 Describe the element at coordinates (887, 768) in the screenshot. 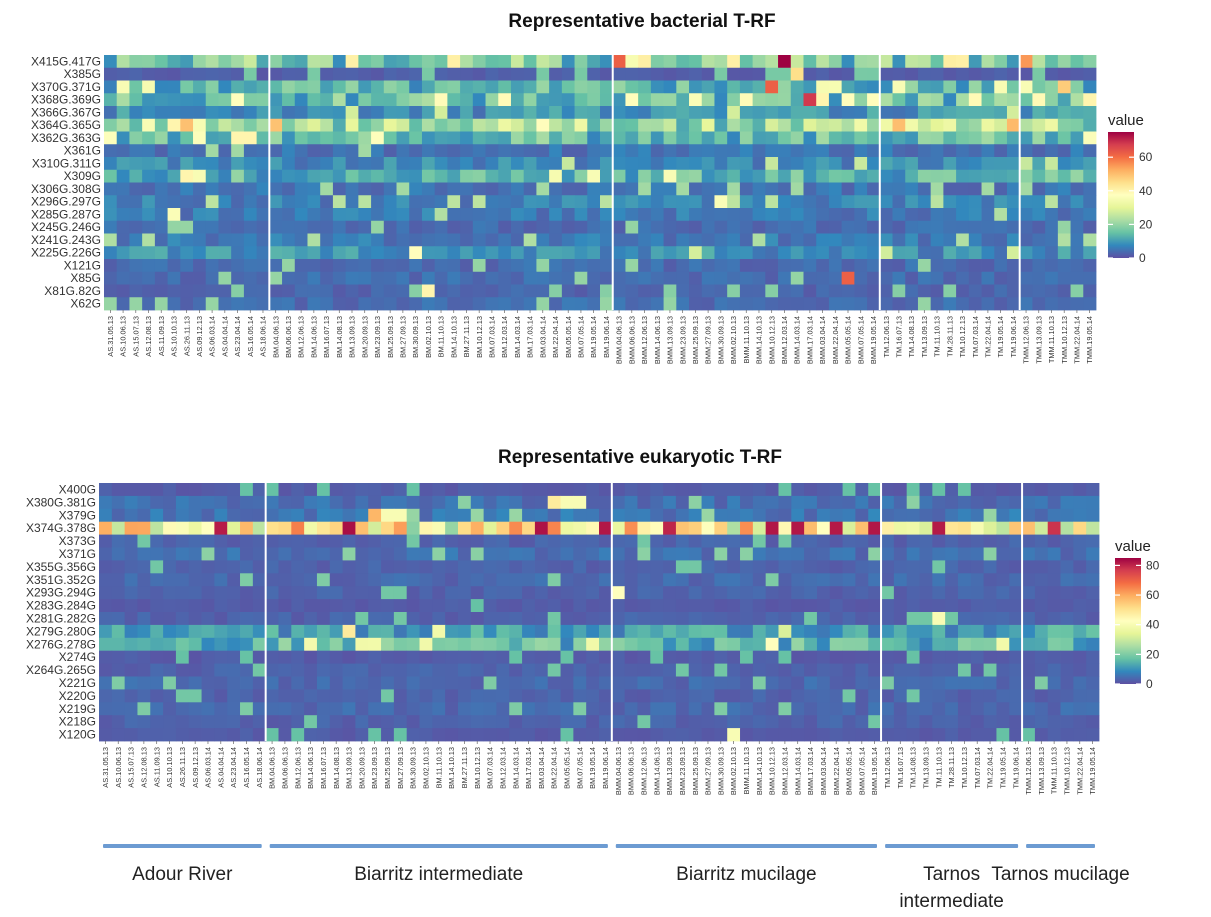

I see `column-label: TM.12.06.13` at that location.